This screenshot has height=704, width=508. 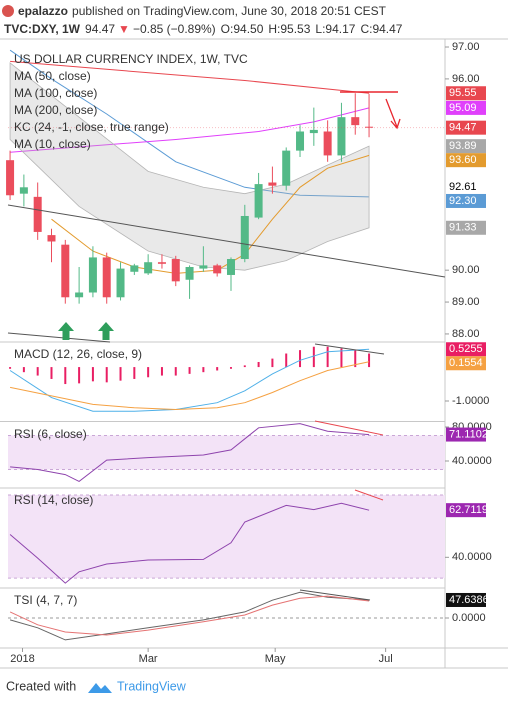 I want to click on pane-title: RSI (14, close), so click(x=53, y=500).